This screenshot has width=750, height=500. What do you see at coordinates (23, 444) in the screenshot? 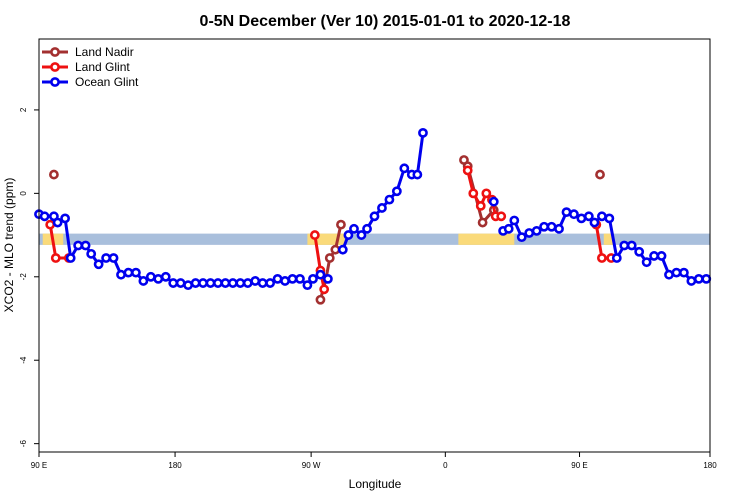
I see `y-tick-label: -6` at bounding box center [23, 444].